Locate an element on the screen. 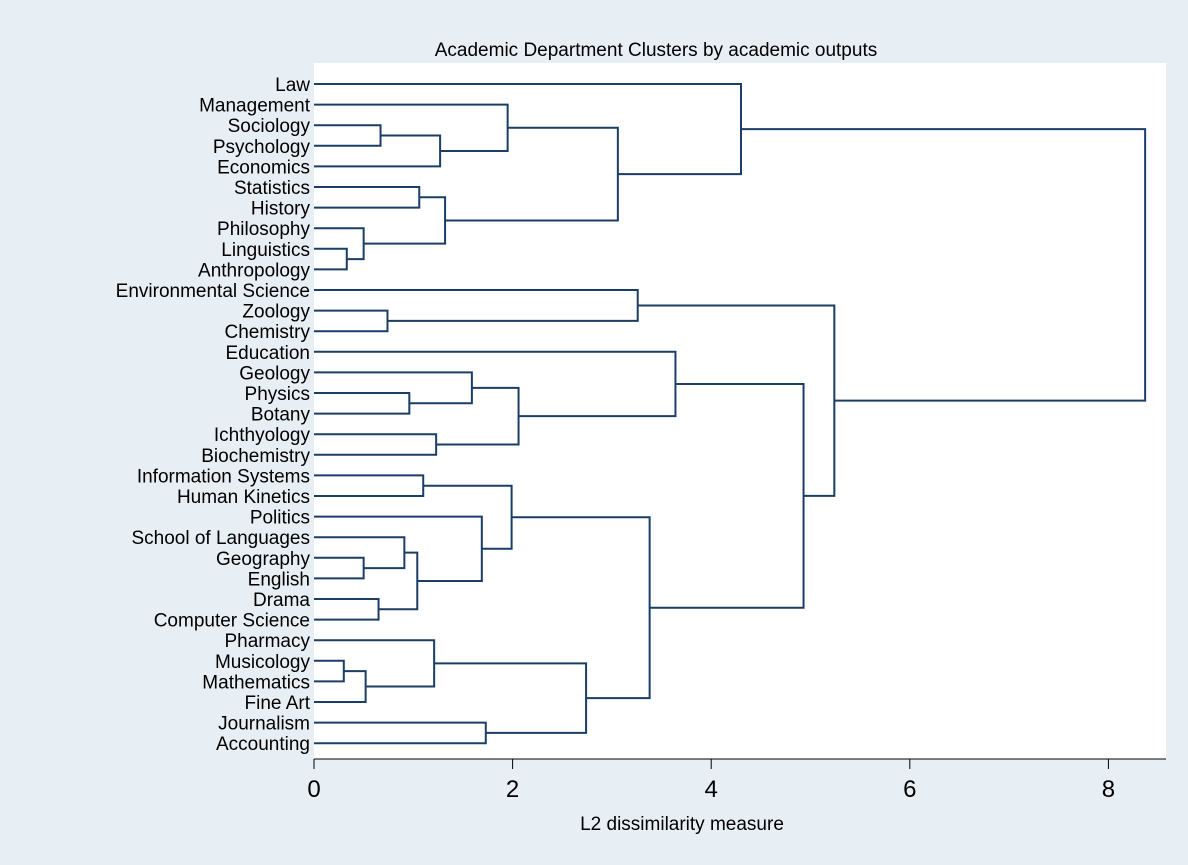  leaf-label: Biochemistry is located at coordinates (255, 456).